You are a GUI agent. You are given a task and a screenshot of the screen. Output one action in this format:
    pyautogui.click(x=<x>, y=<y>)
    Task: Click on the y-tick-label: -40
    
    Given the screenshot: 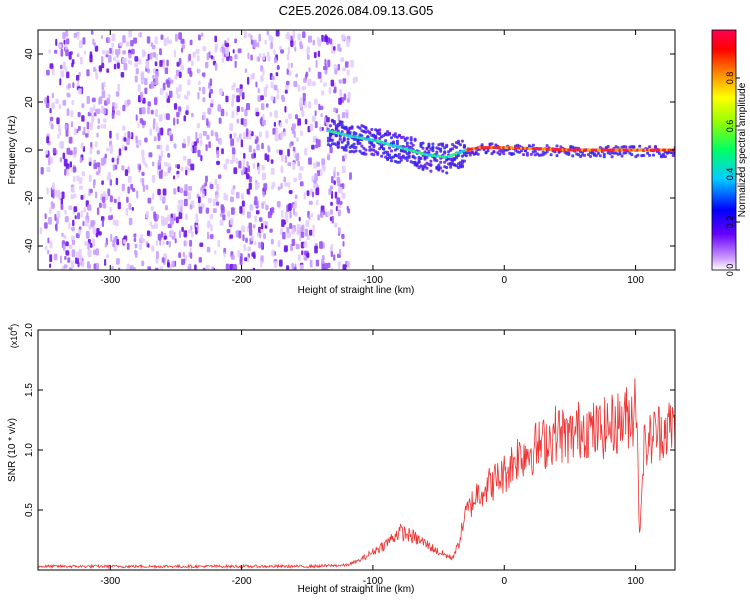 What is the action you would take?
    pyautogui.click(x=29, y=245)
    